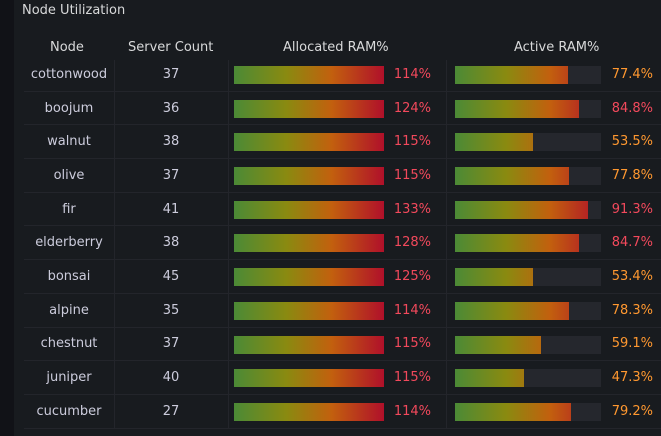 This screenshot has height=436, width=661. Describe the element at coordinates (632, 310) in the screenshot. I see `active-ram-value: 78.3%` at that location.